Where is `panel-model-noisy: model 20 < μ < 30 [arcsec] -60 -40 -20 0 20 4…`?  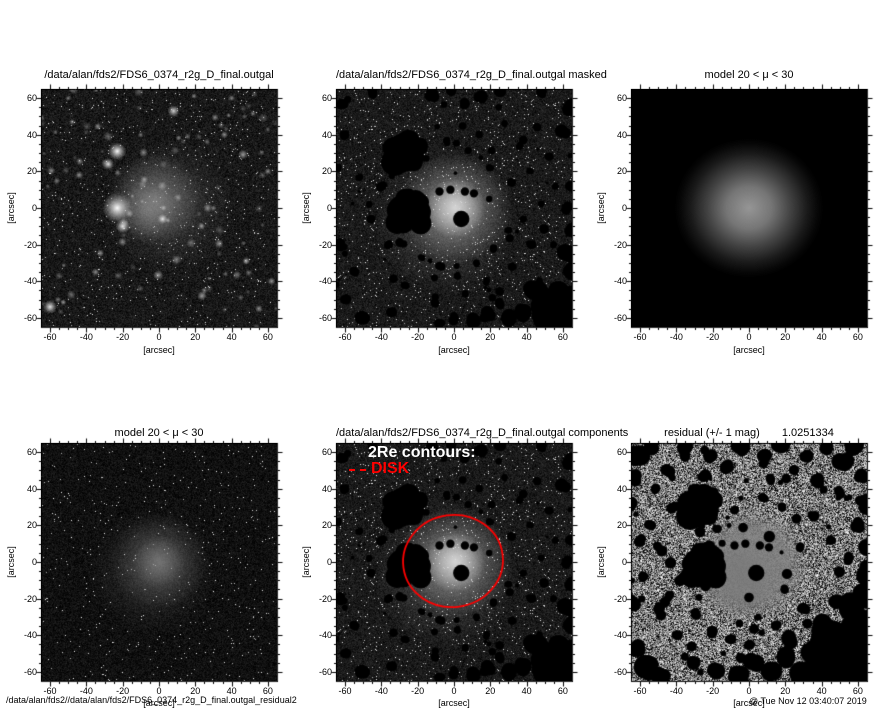
panel-model-noisy: model 20 < μ < 30 [arcsec] -60 -40 -20 0 20 4… is located at coordinates (147, 561).